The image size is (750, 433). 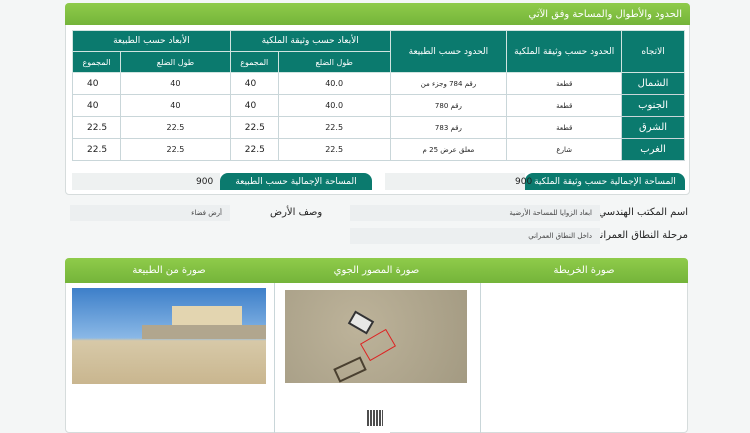 I want to click on nature-bound-cell: رقم 783, so click(x=448, y=127).